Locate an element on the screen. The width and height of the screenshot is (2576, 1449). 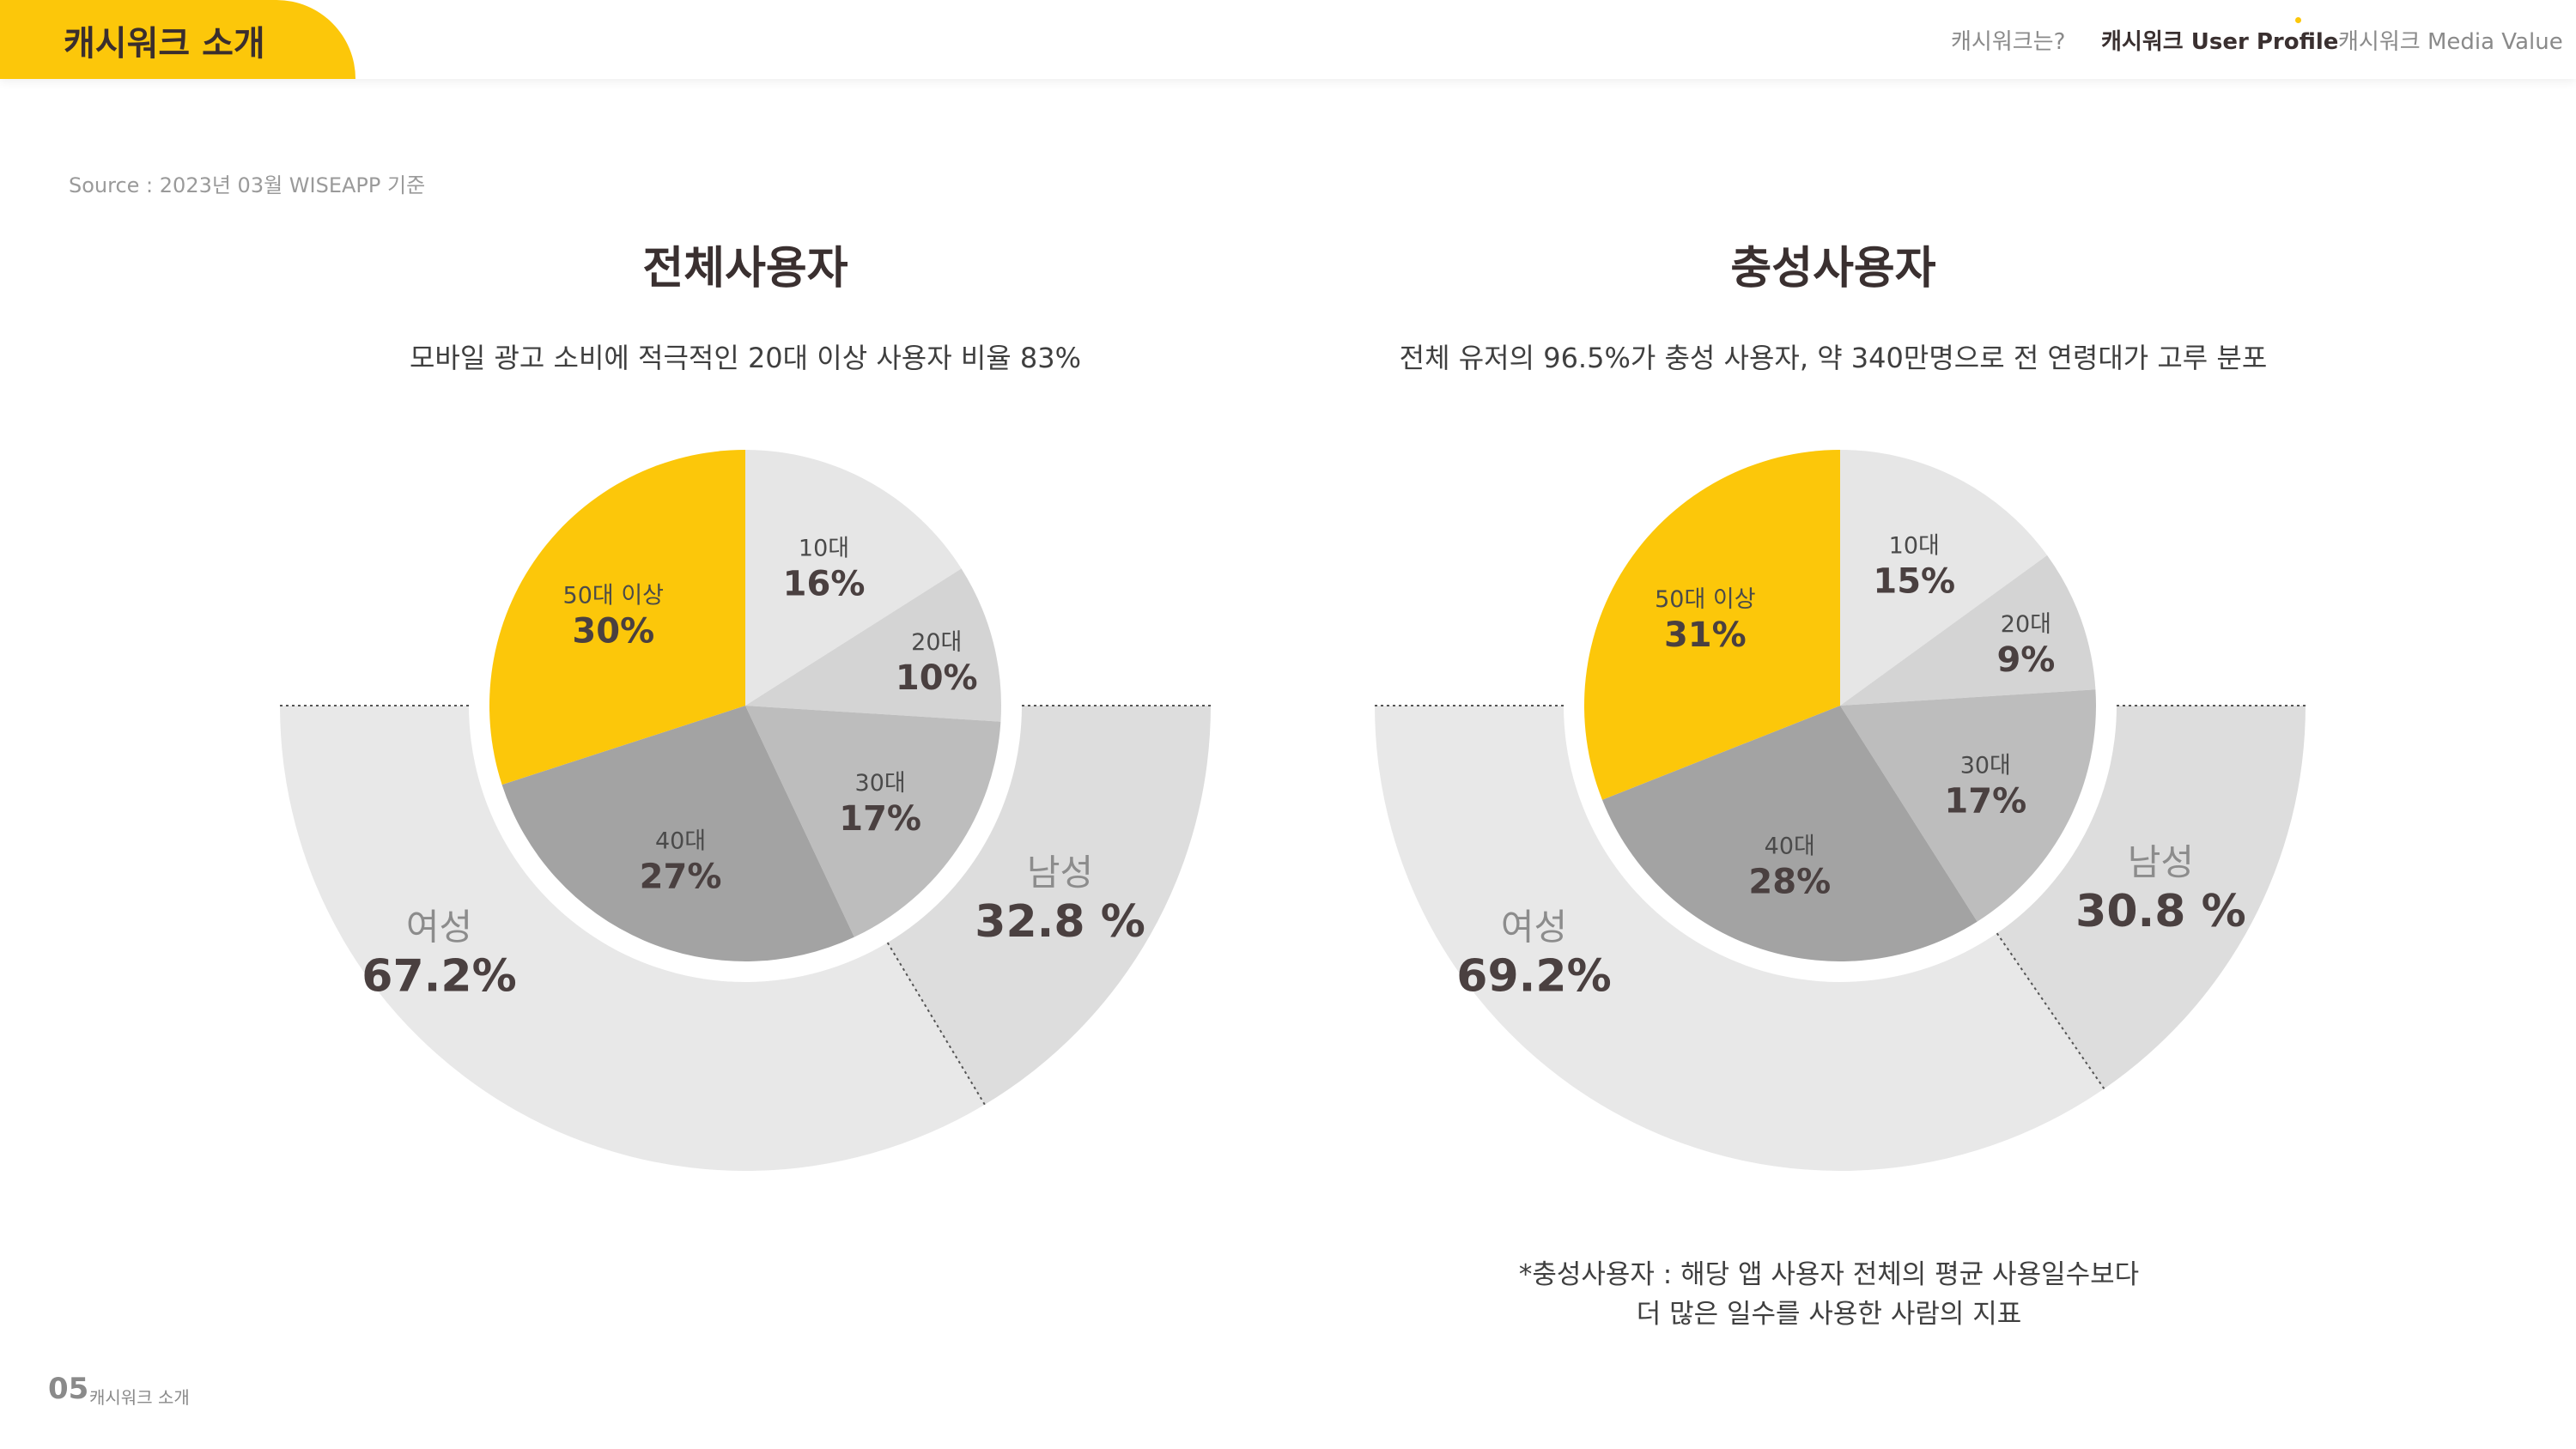
slice-value-20: 9% is located at coordinates (2026, 660).